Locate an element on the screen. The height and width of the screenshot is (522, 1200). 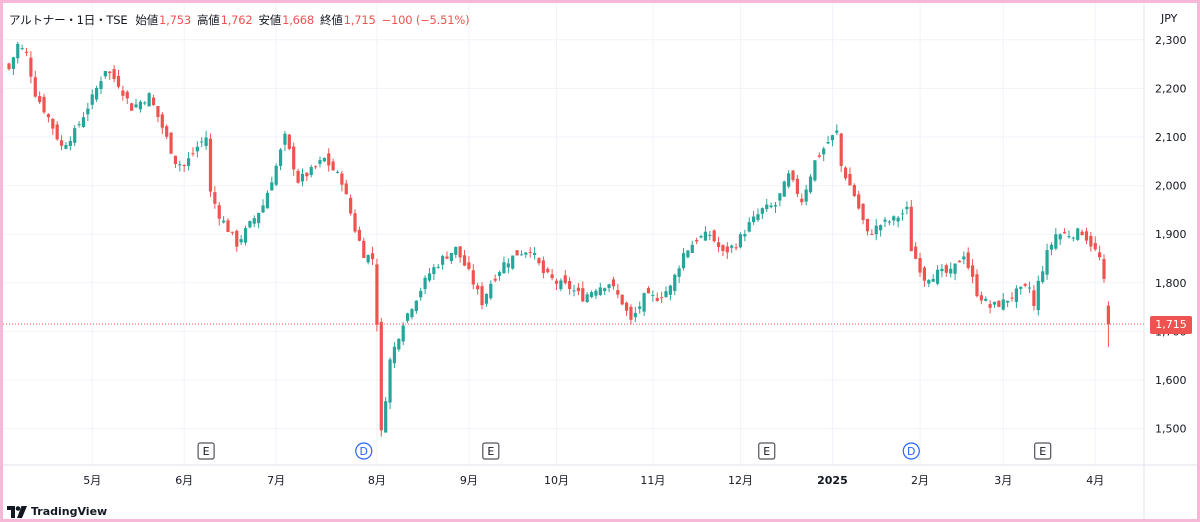
time-tick-label: 10月 is located at coordinates (556, 480).